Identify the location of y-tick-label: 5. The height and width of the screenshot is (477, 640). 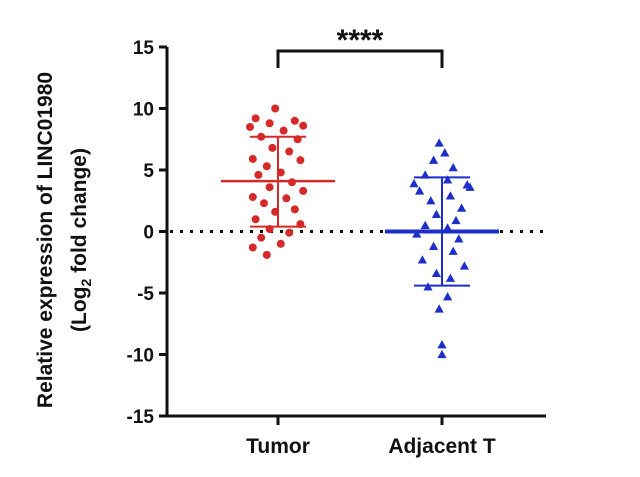
(148, 171).